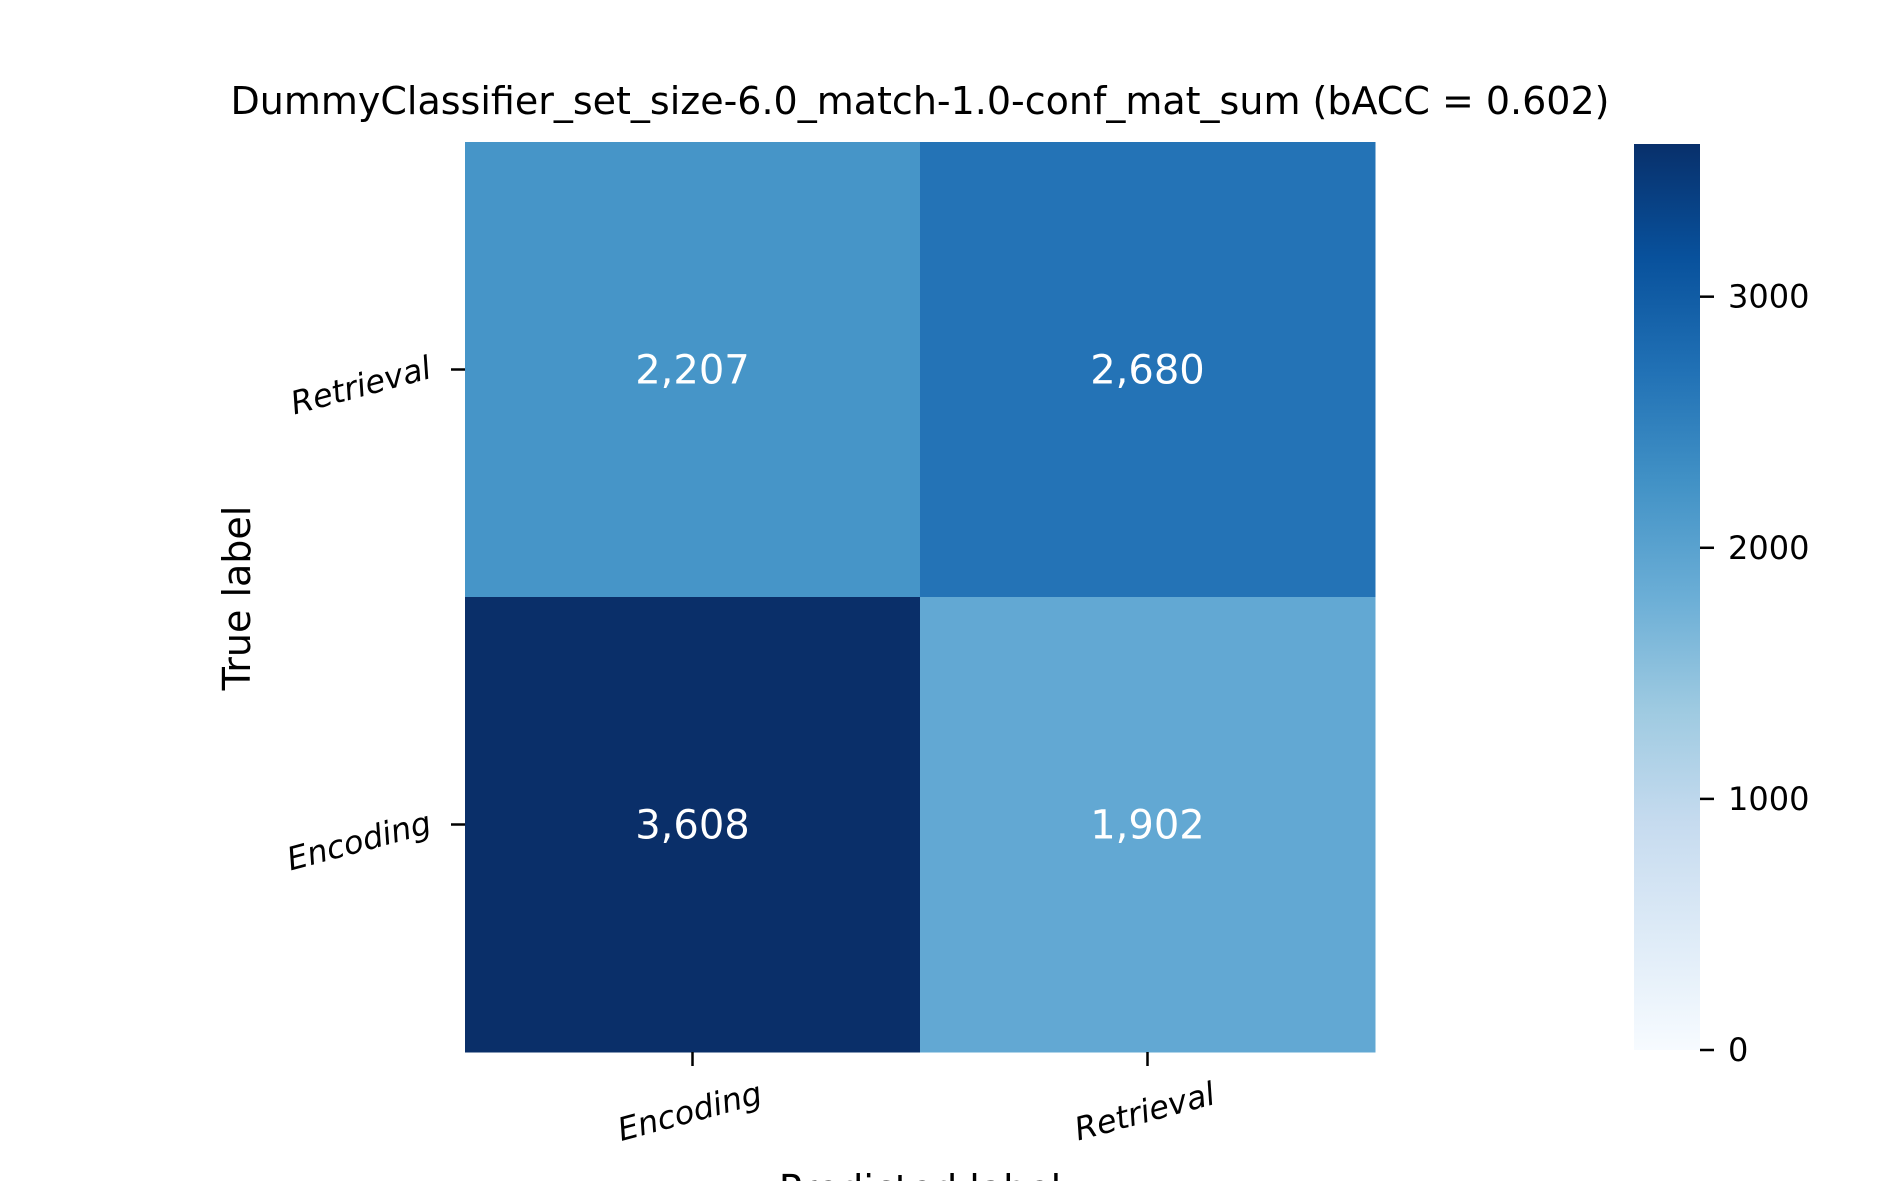  Describe the element at coordinates (920, 1174) in the screenshot. I see `x-axis-label: Predicted label` at that location.